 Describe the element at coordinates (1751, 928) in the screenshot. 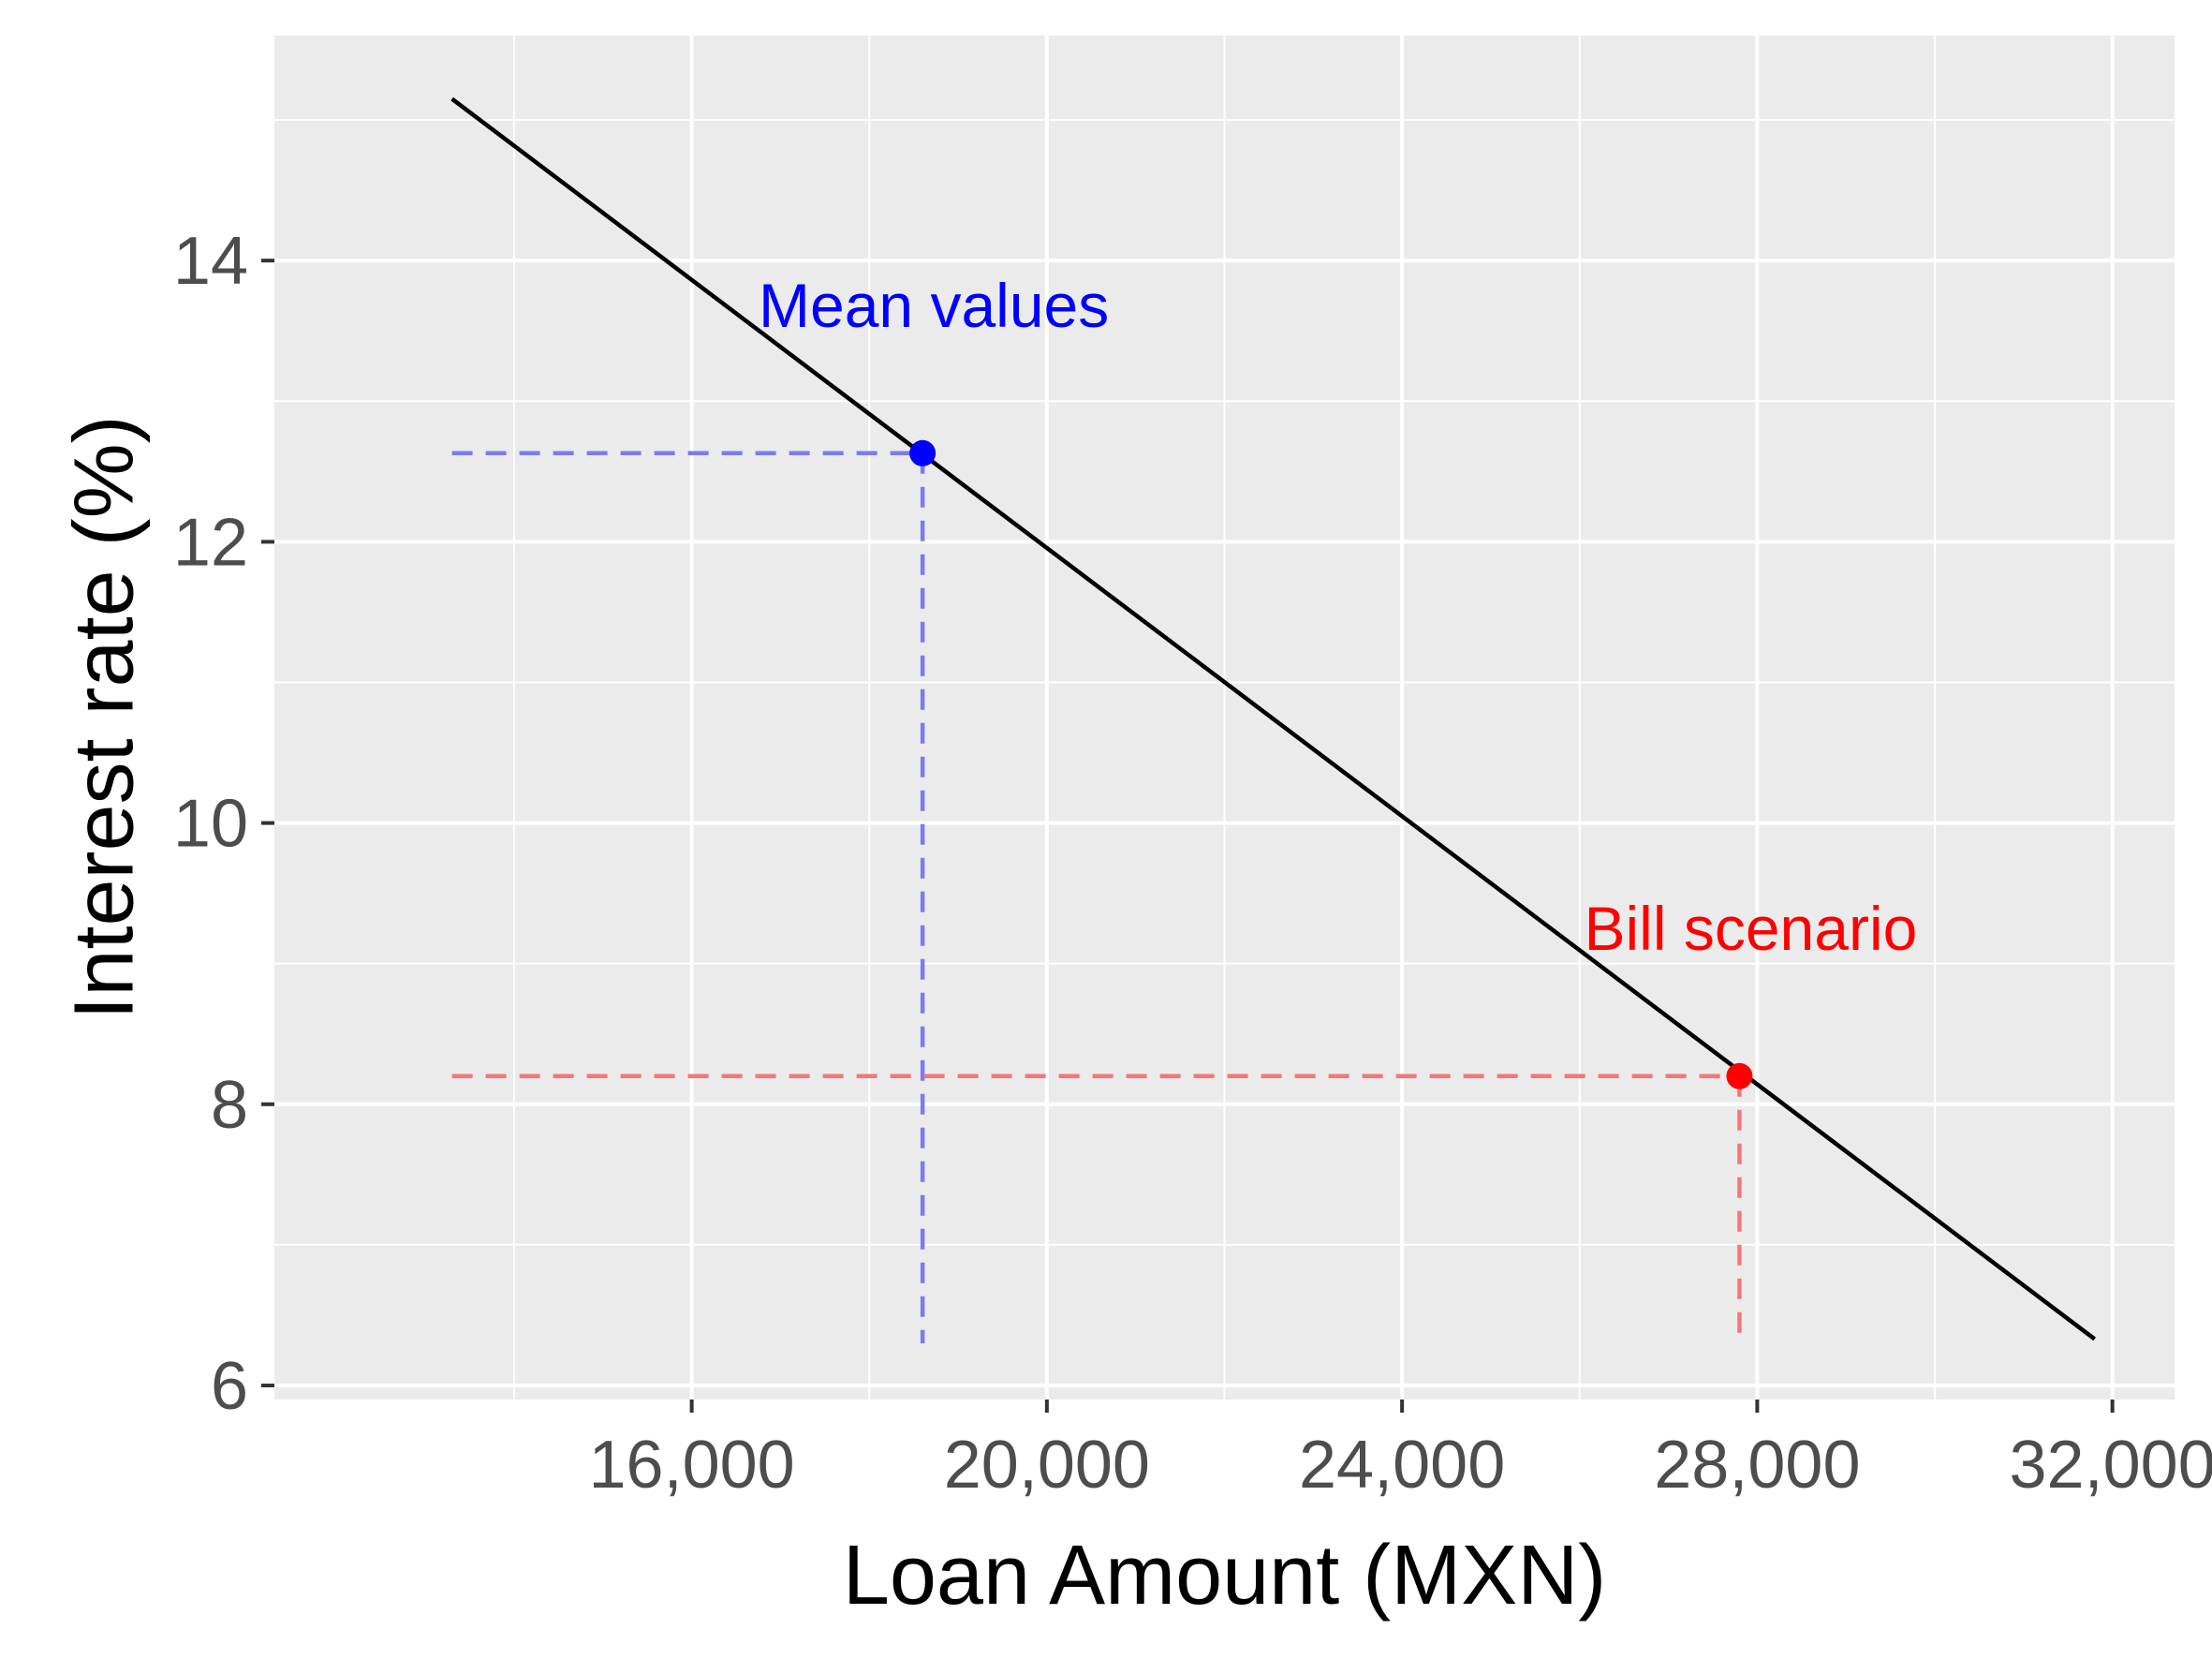

I see `point-label: Bill scenario` at that location.